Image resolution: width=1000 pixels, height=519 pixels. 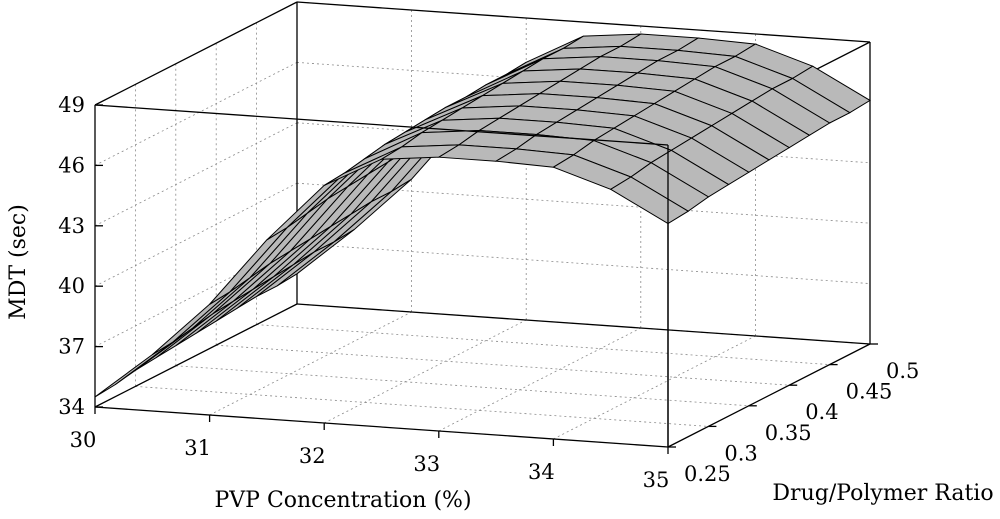 I want to click on y-tick-label: 0.45, so click(x=869, y=392).